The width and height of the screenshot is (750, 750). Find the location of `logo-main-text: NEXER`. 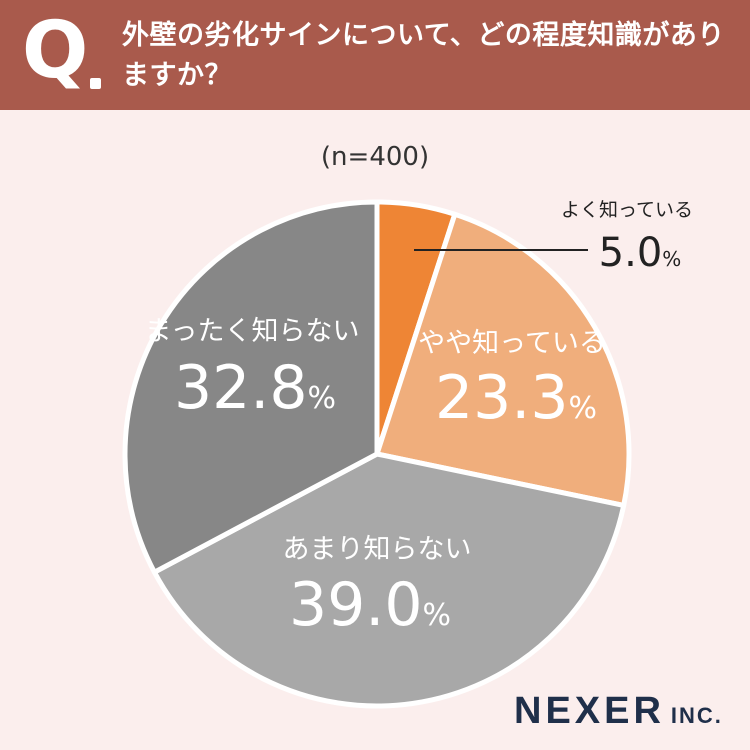

logo-main-text: NEXER is located at coordinates (589, 711).